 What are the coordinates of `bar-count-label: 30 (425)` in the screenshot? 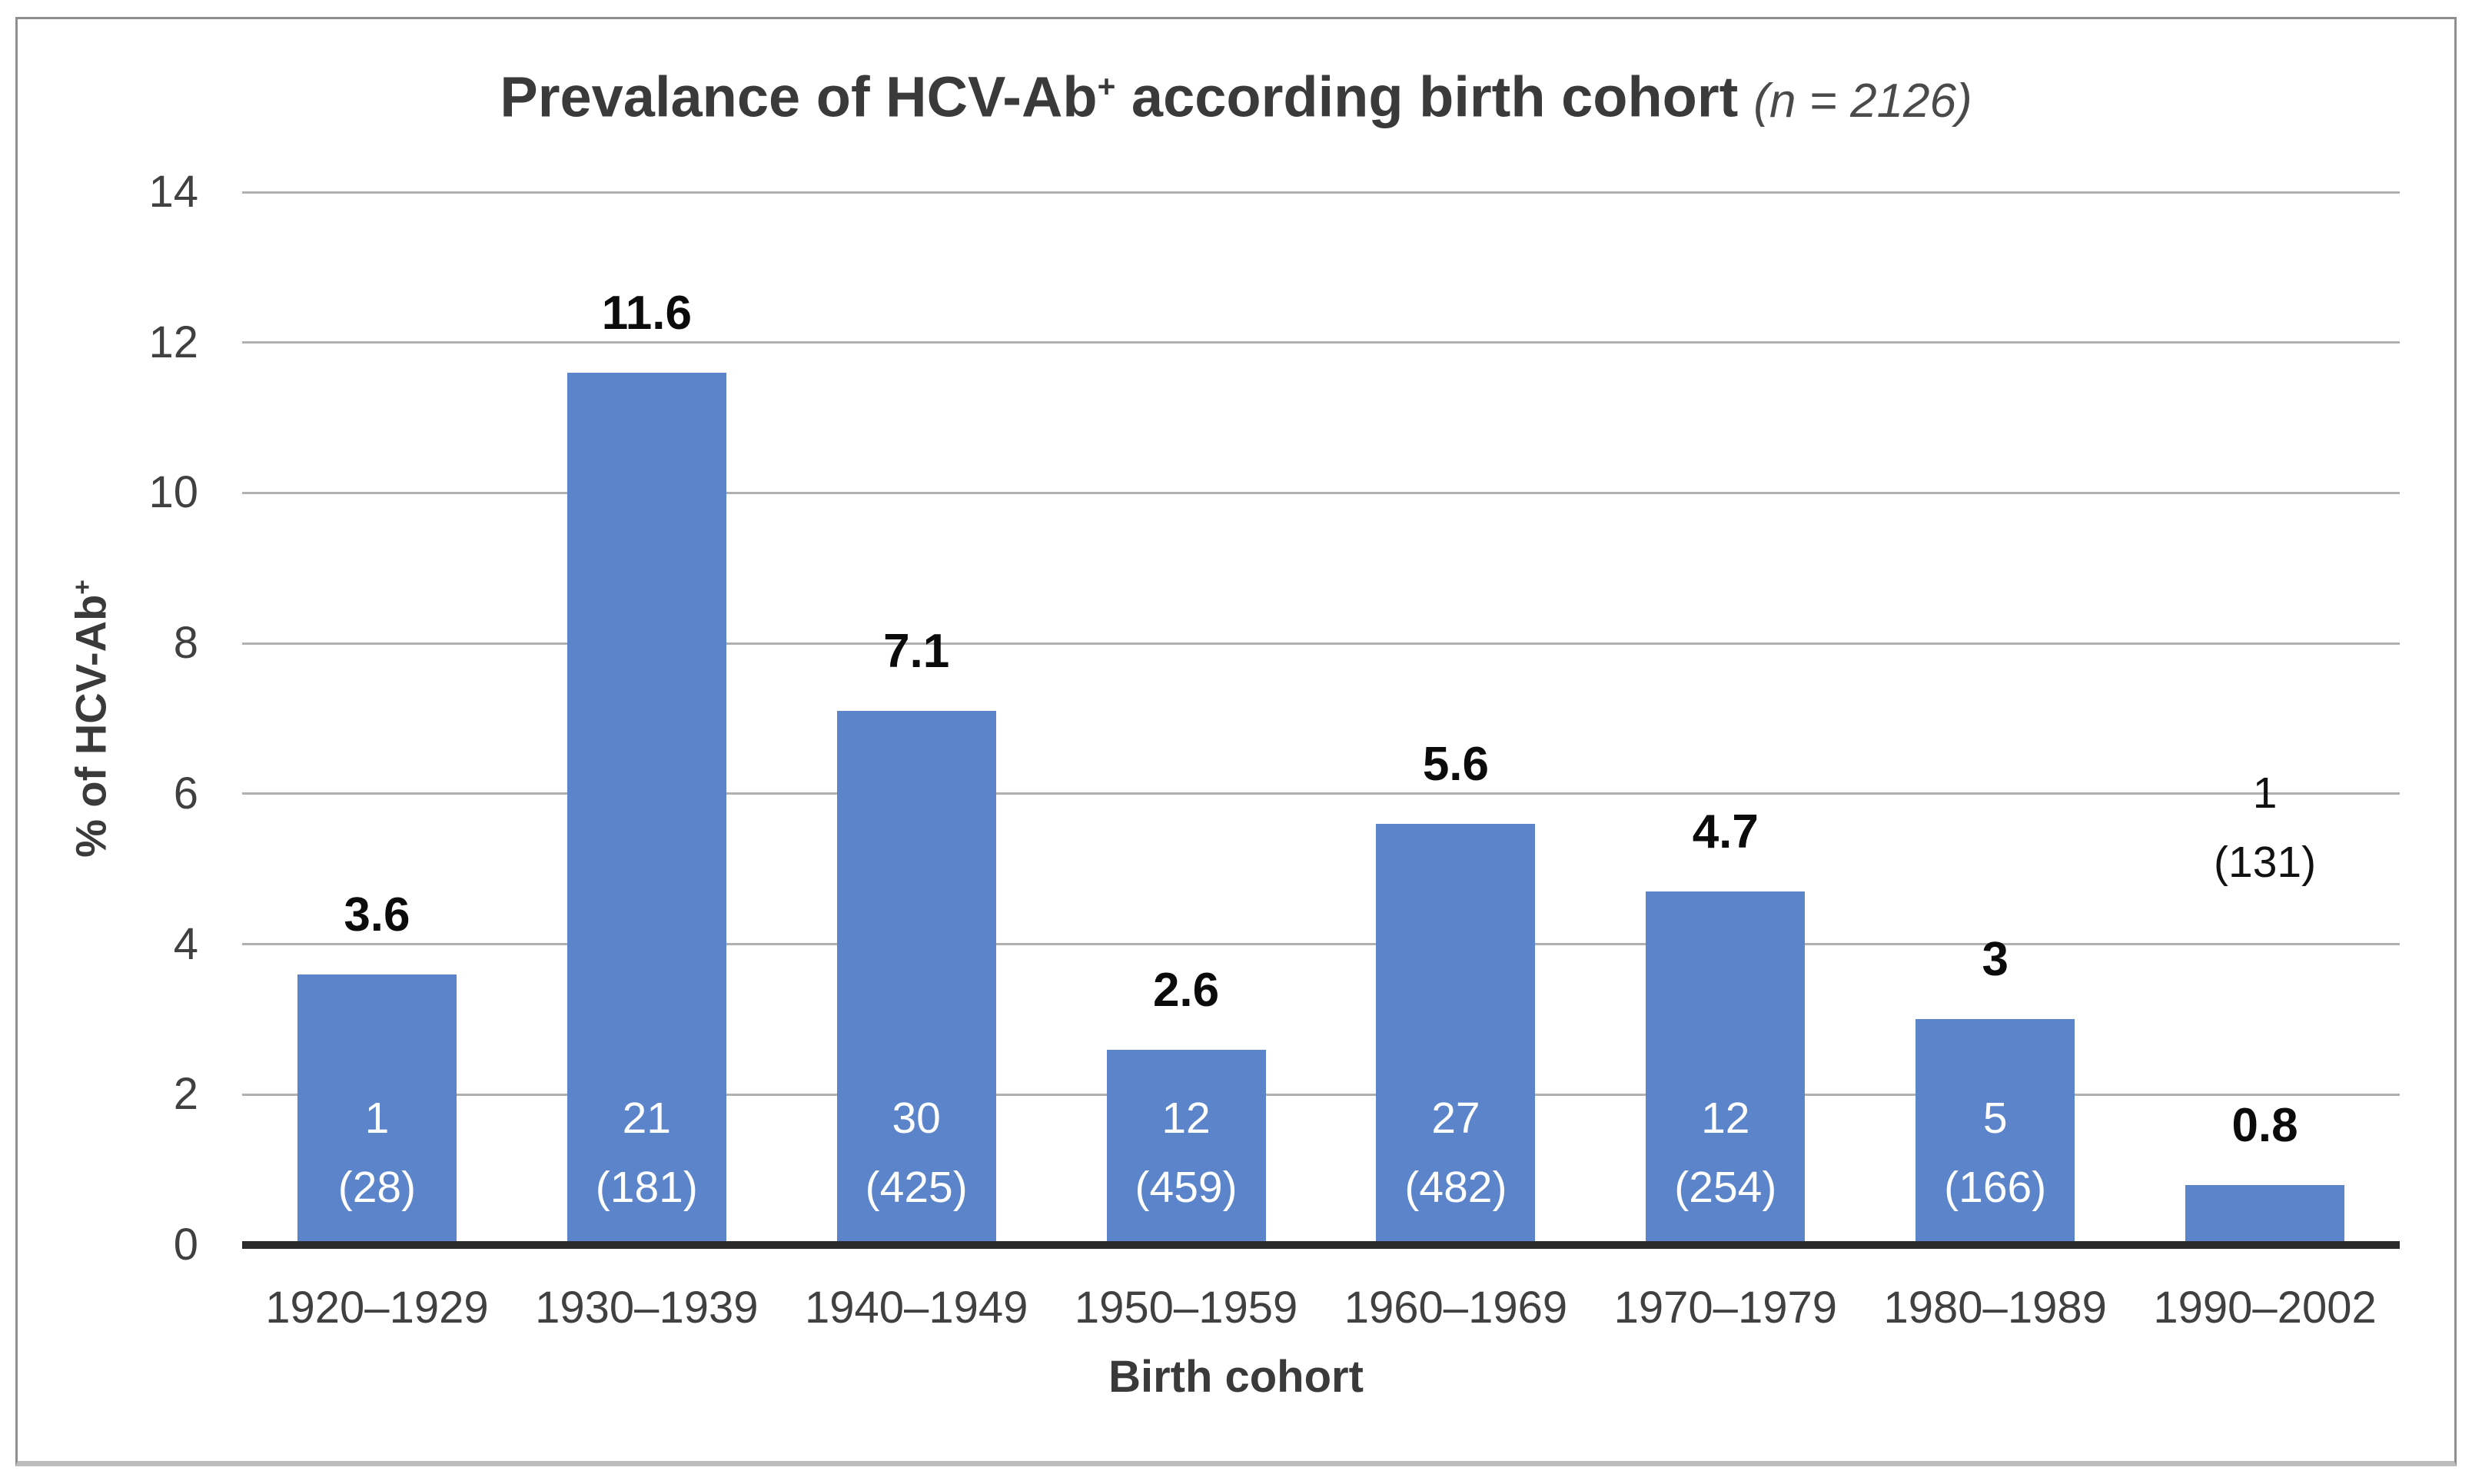 It's located at (917, 1153).